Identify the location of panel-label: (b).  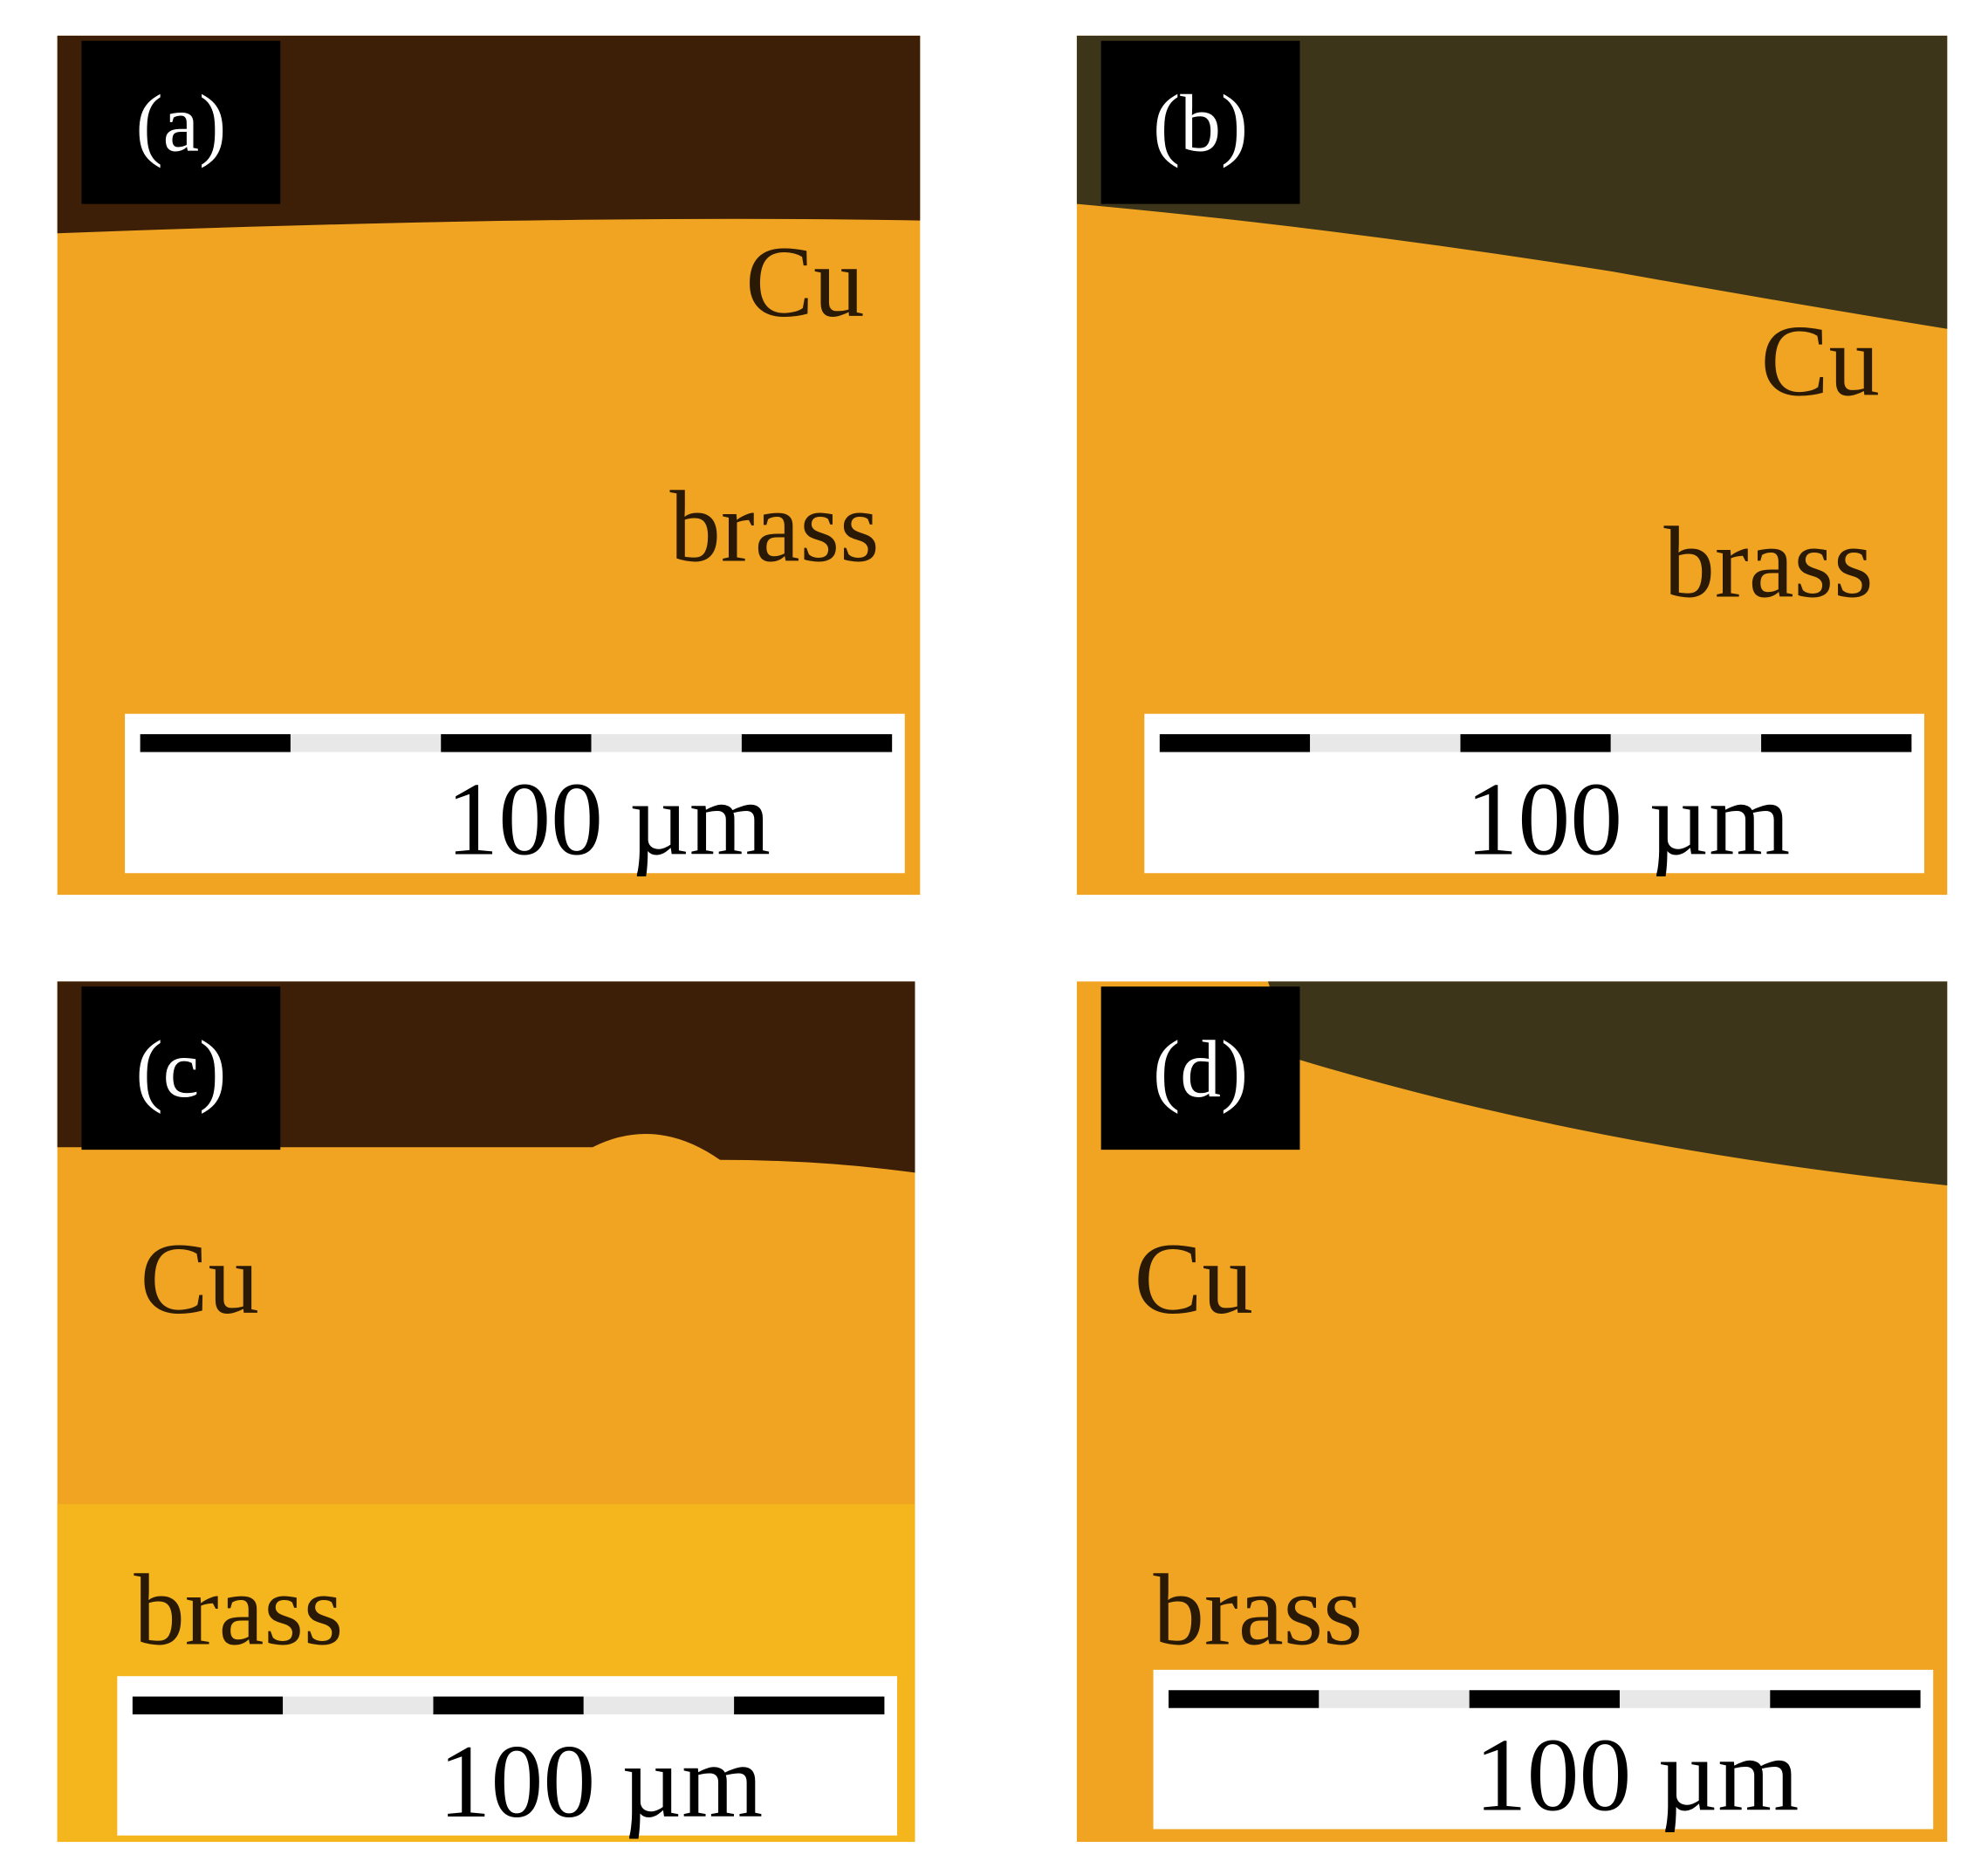
(1200, 123).